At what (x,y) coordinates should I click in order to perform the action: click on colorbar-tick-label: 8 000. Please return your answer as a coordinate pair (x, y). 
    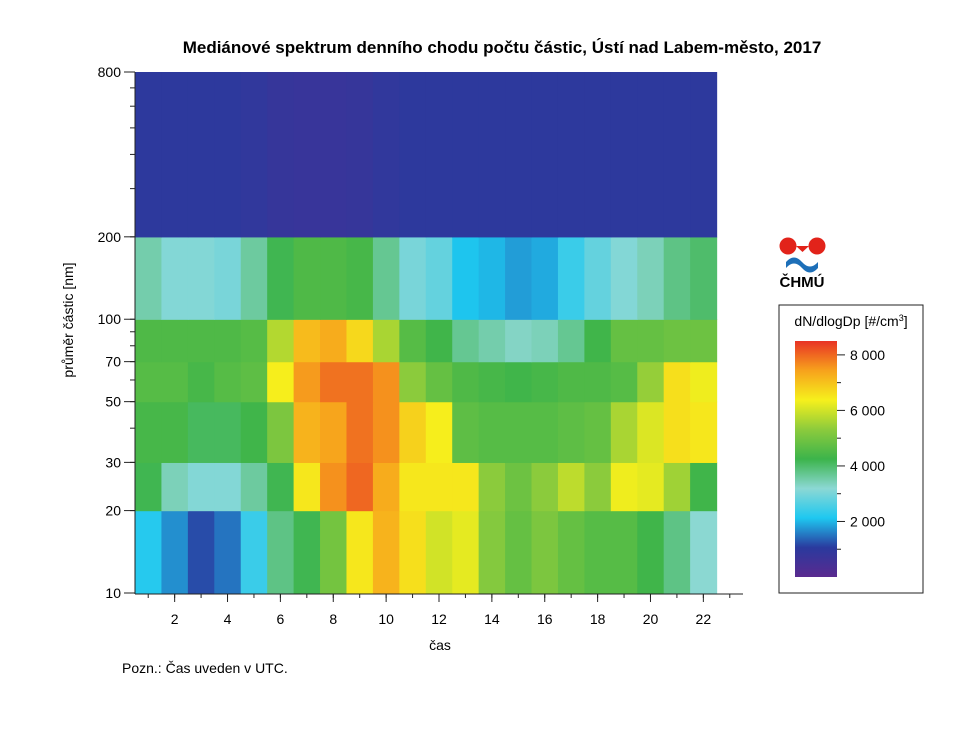
    Looking at the image, I should click on (867, 355).